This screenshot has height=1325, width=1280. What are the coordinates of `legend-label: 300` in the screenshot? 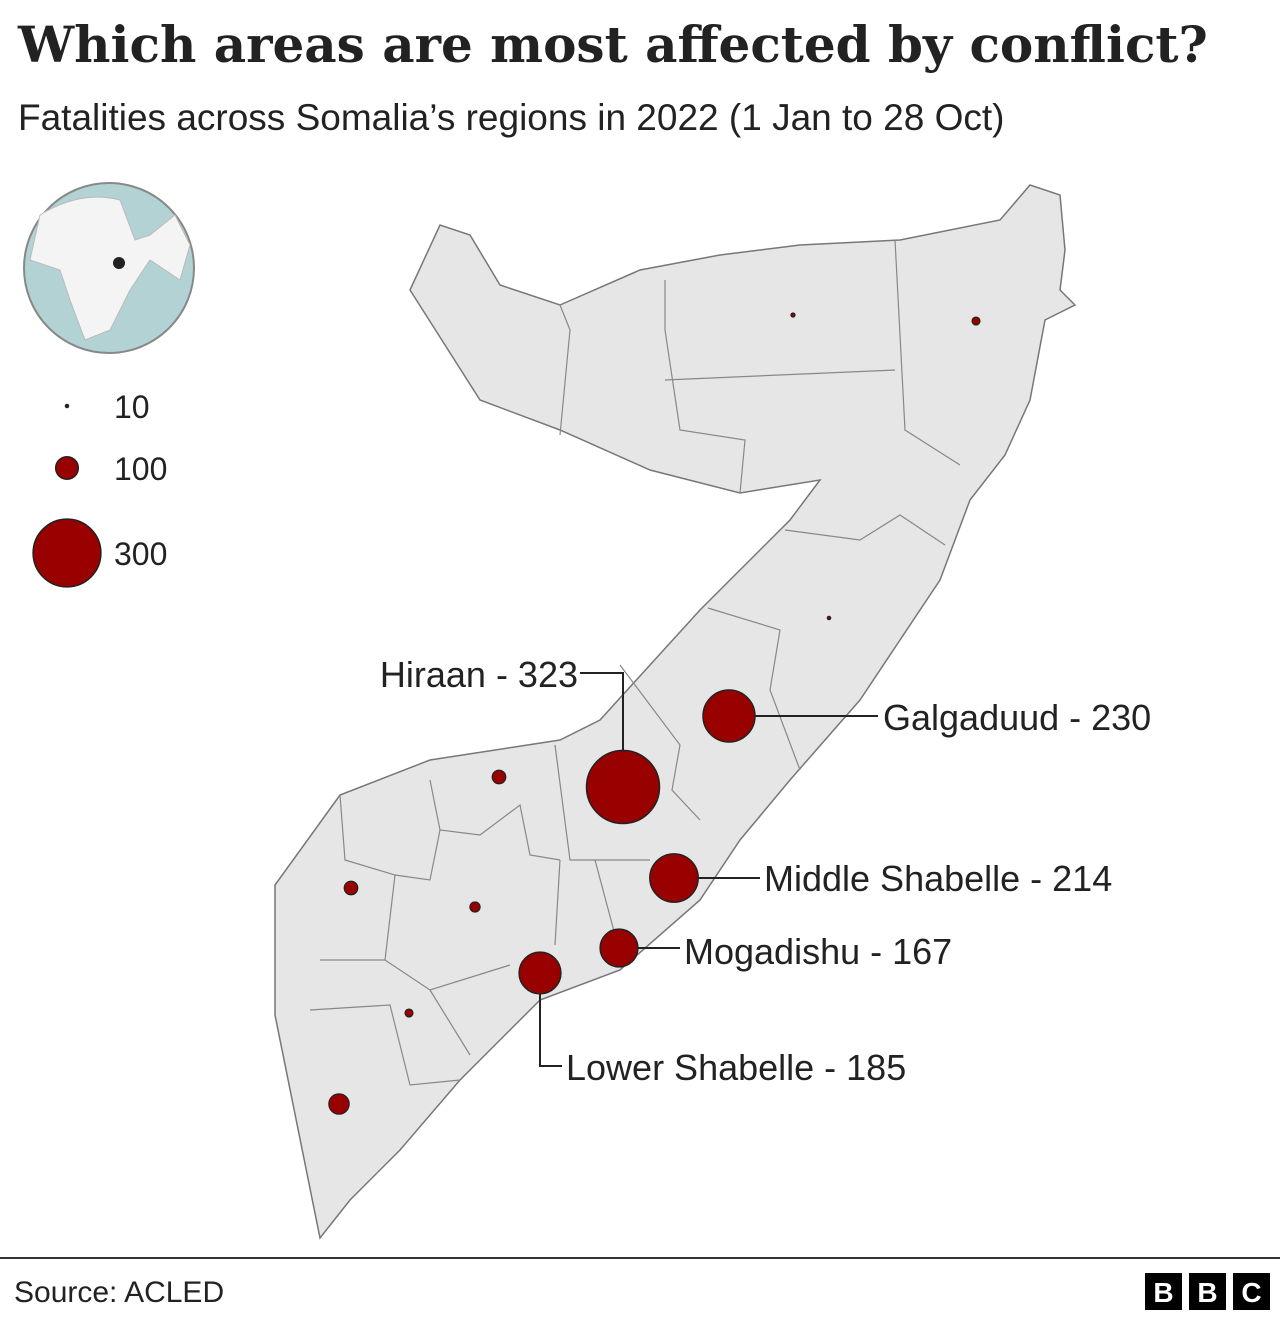 It's located at (140, 554).